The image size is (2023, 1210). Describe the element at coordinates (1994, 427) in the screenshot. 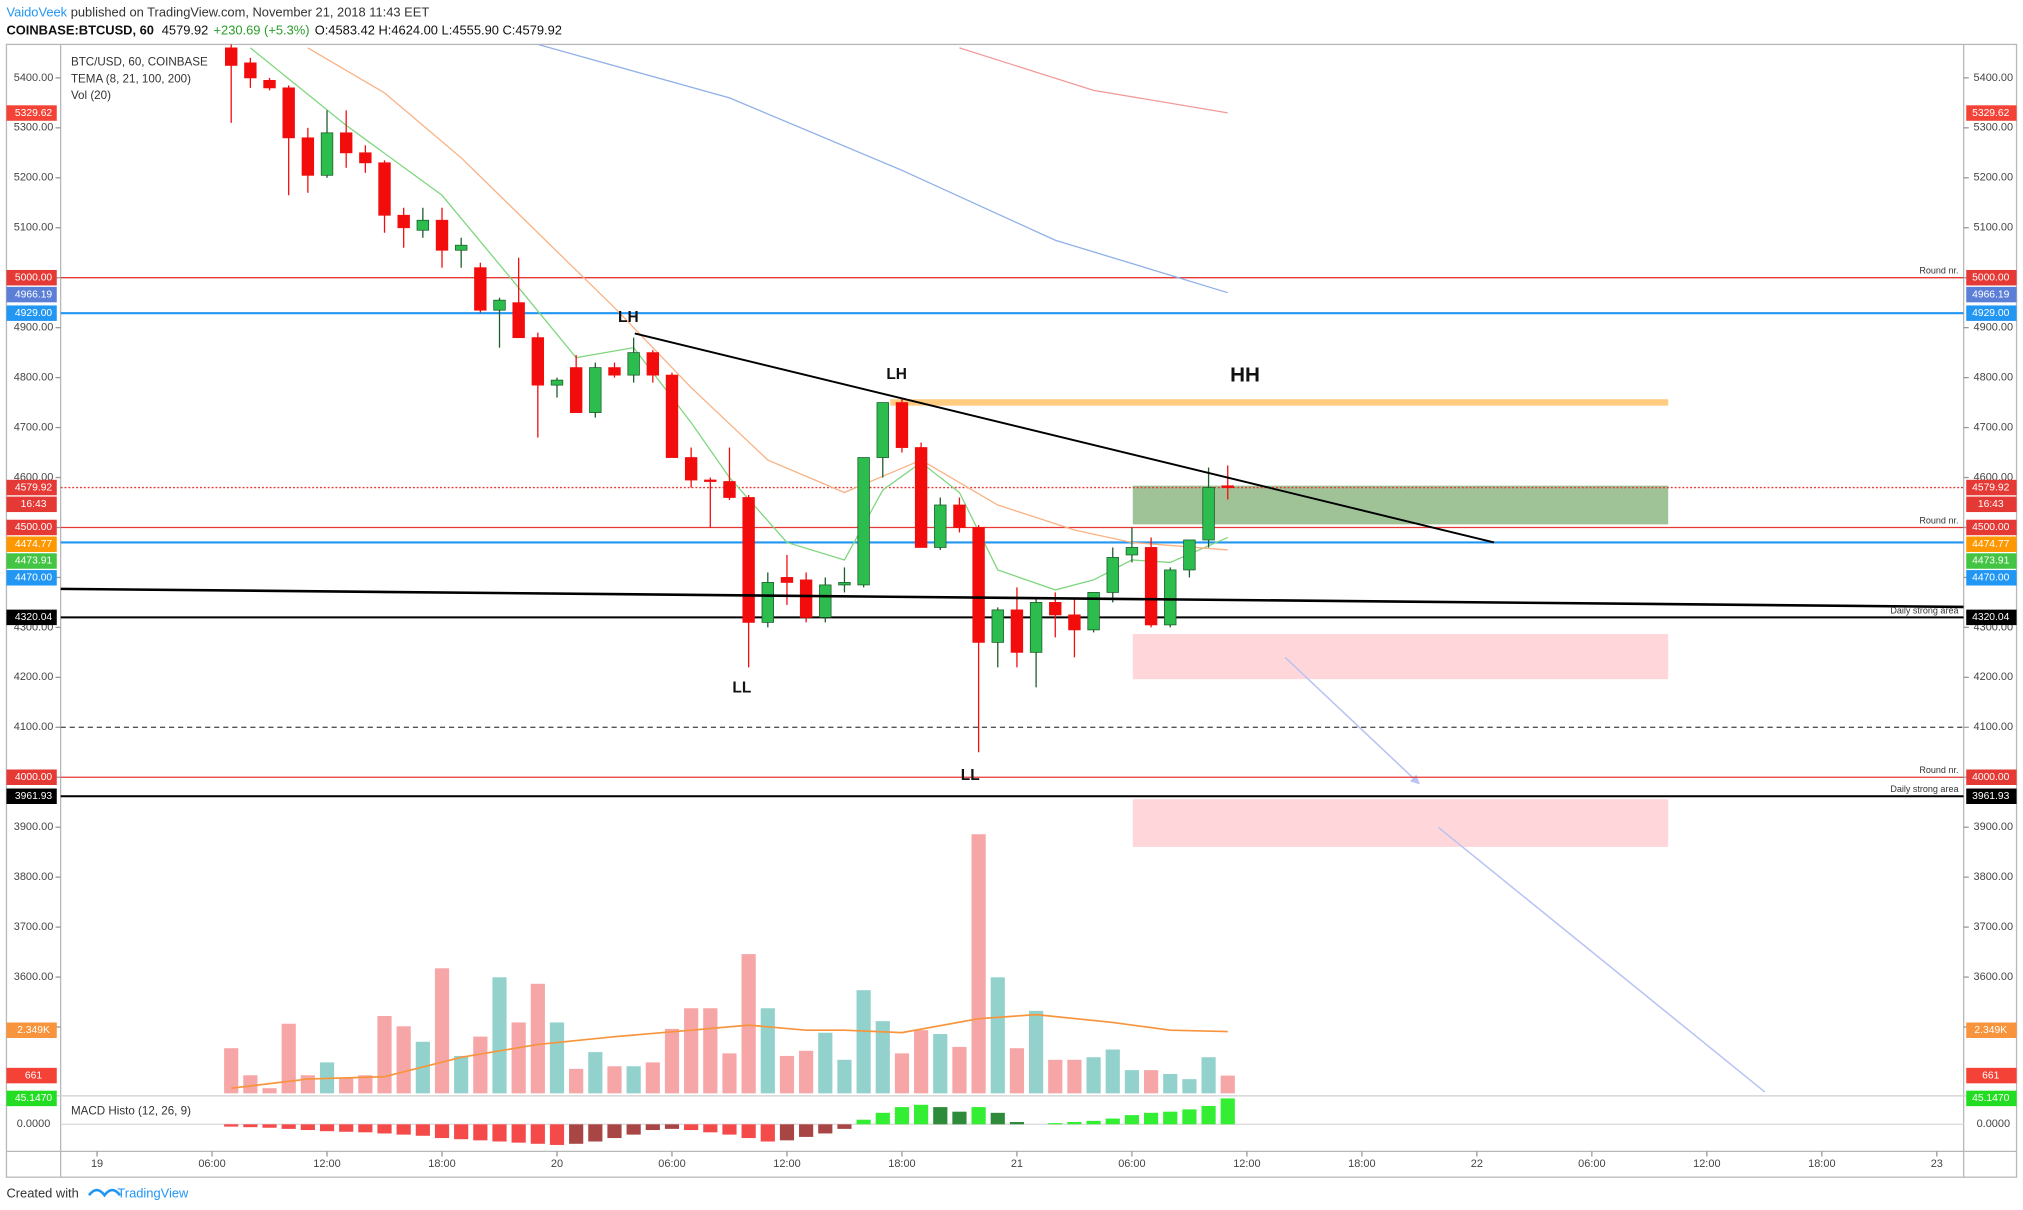

I see `y-tick-label: 4700.00` at that location.